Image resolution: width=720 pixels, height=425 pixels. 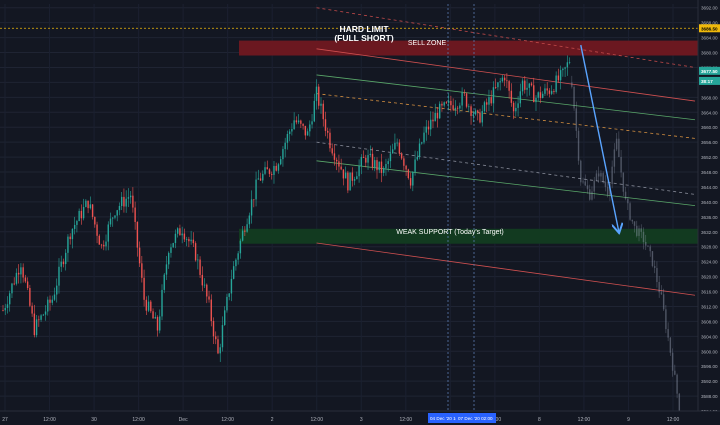 What do you see at coordinates (468, 48) in the screenshot?
I see `sell-zone-band` at bounding box center [468, 48].